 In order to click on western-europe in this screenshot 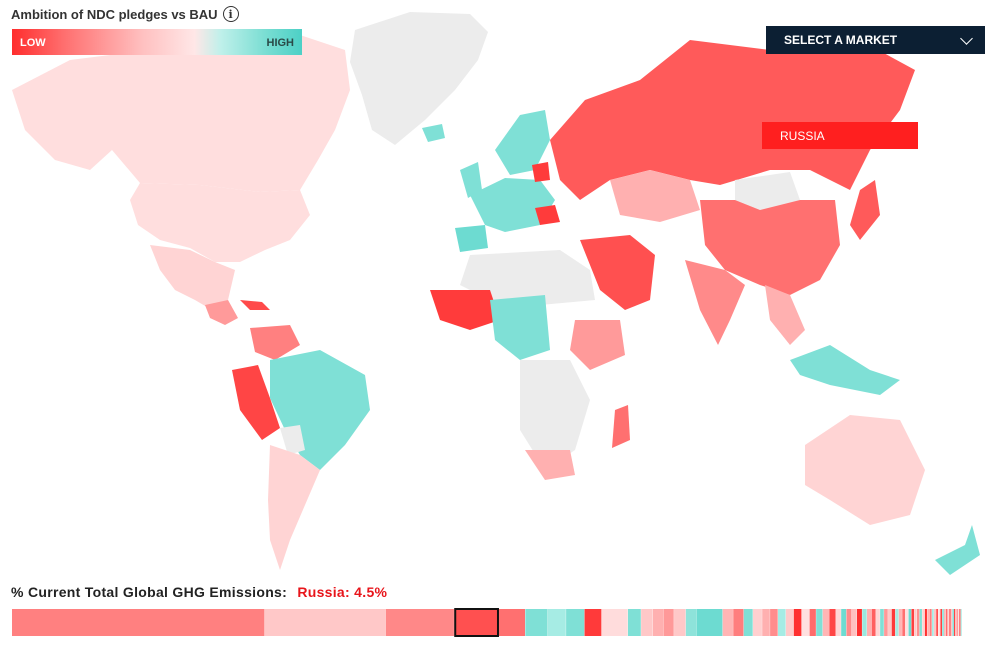, I will do `click(512, 205)`.